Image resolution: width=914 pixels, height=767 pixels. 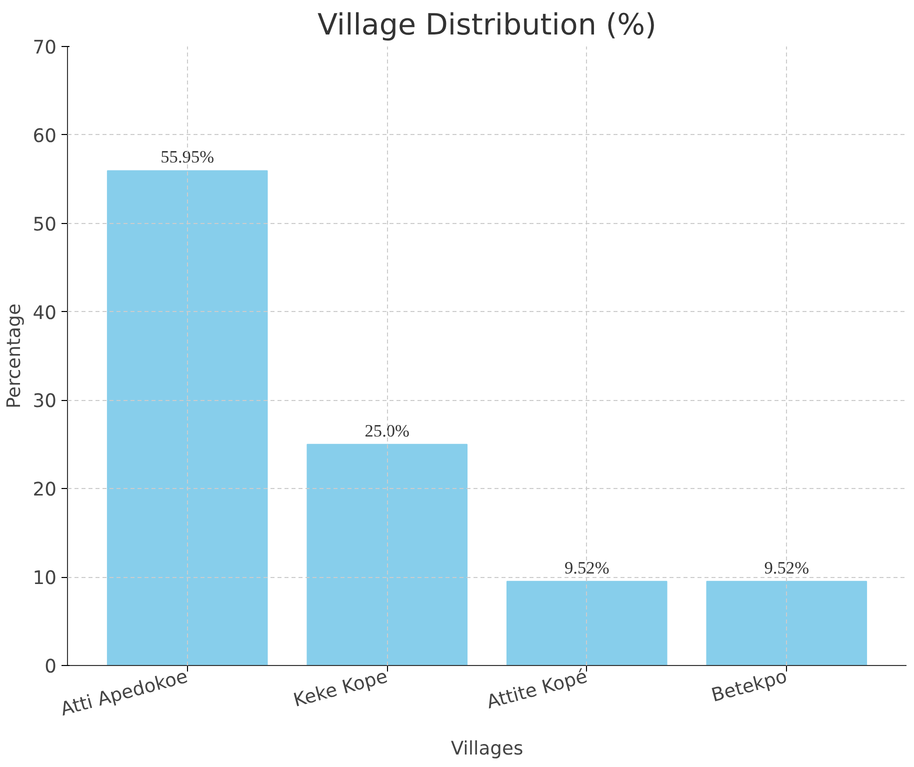 I want to click on y-axis-title: Percentage, so click(x=14, y=356).